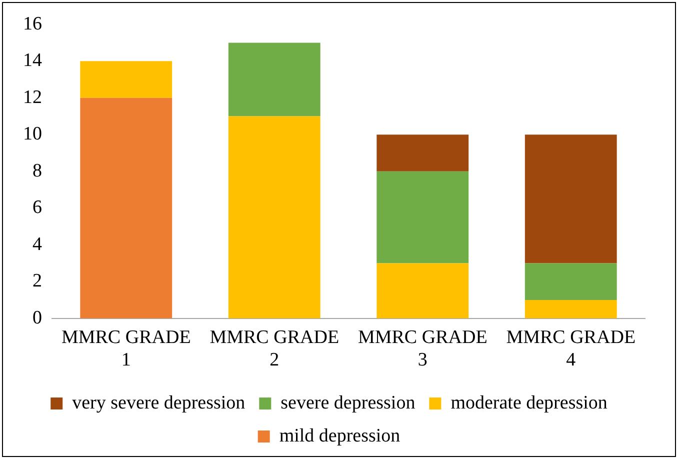  Describe the element at coordinates (37, 244) in the screenshot. I see `y-tick-label: 4` at that location.